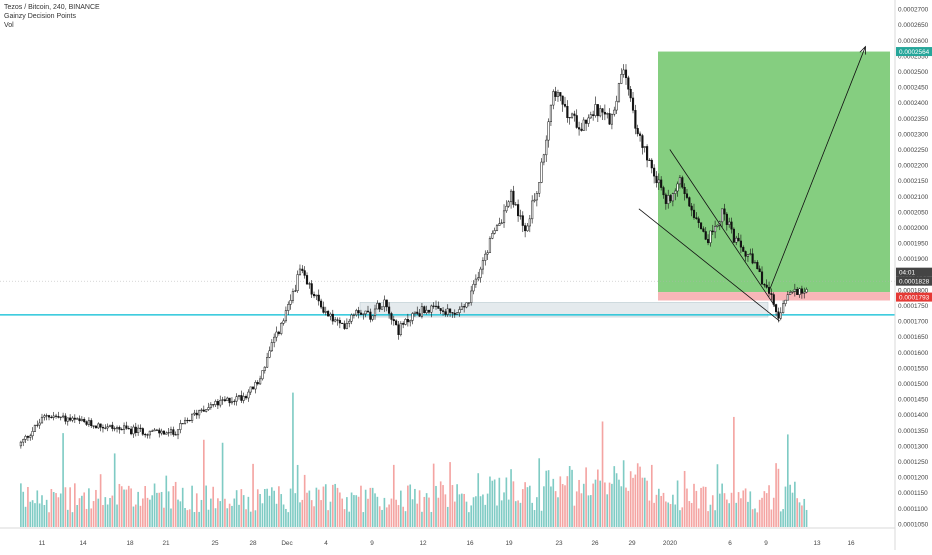 Image resolution: width=932 pixels, height=555 pixels. I want to click on y-tick-label: 0.0002050, so click(913, 212).